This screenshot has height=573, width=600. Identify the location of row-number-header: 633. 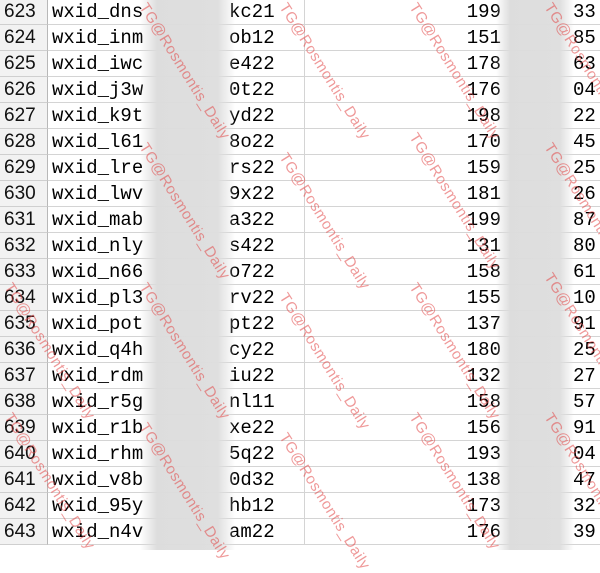
(24, 272).